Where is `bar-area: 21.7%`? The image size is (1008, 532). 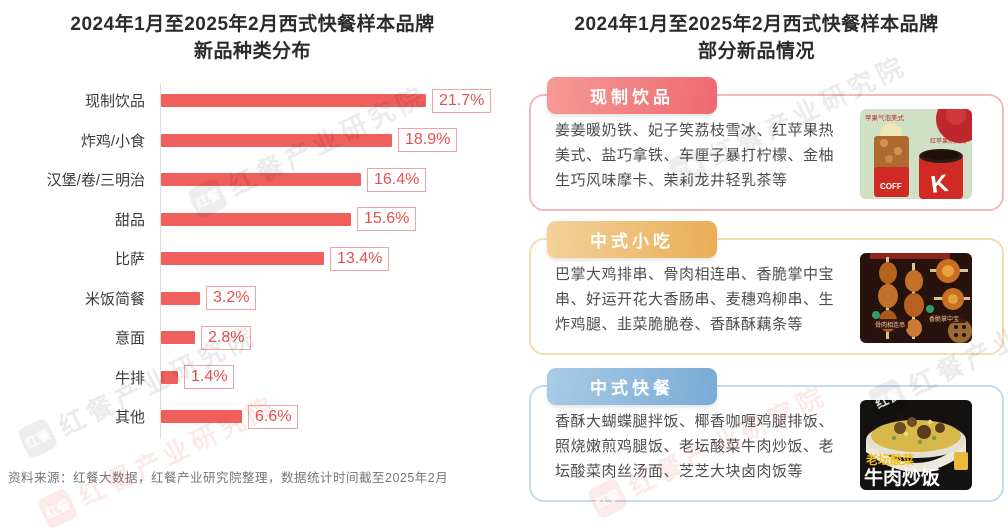 bar-area: 21.7% is located at coordinates (322, 101).